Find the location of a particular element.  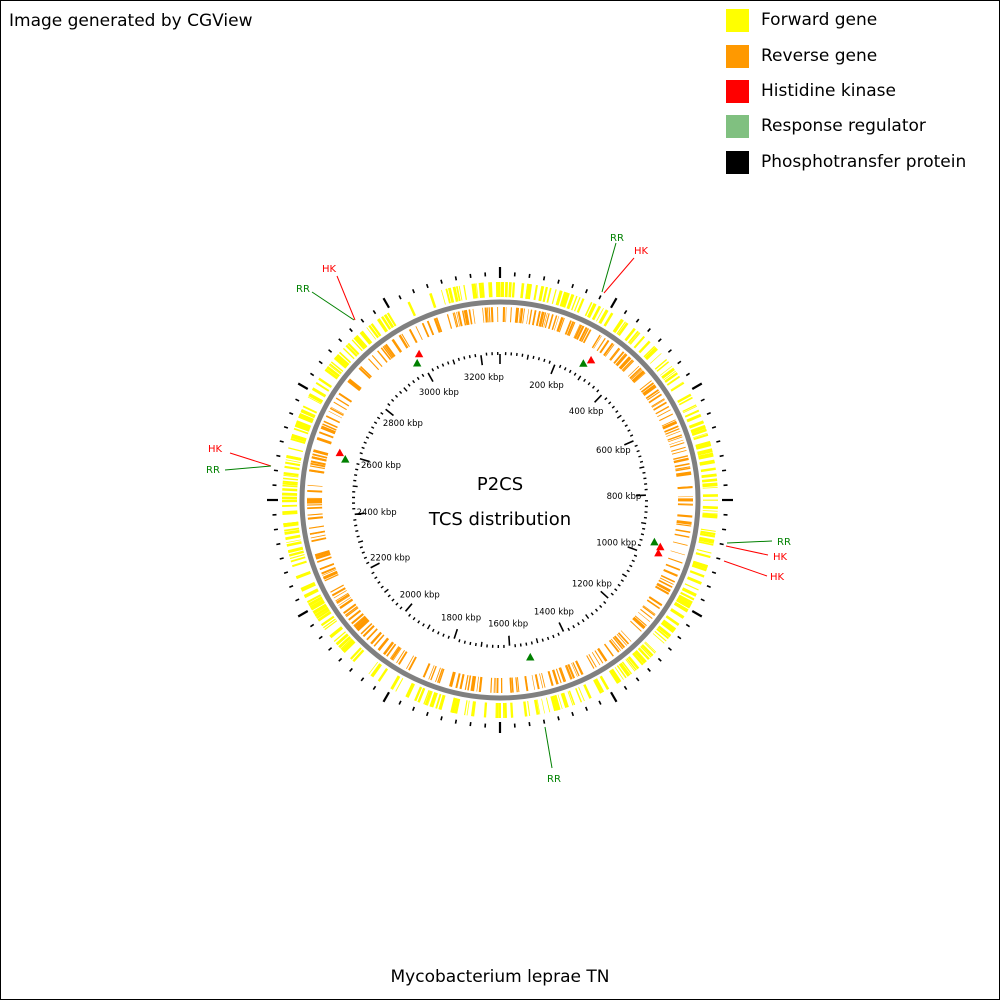

kbp-label-800: 800 kbp is located at coordinates (624, 497).